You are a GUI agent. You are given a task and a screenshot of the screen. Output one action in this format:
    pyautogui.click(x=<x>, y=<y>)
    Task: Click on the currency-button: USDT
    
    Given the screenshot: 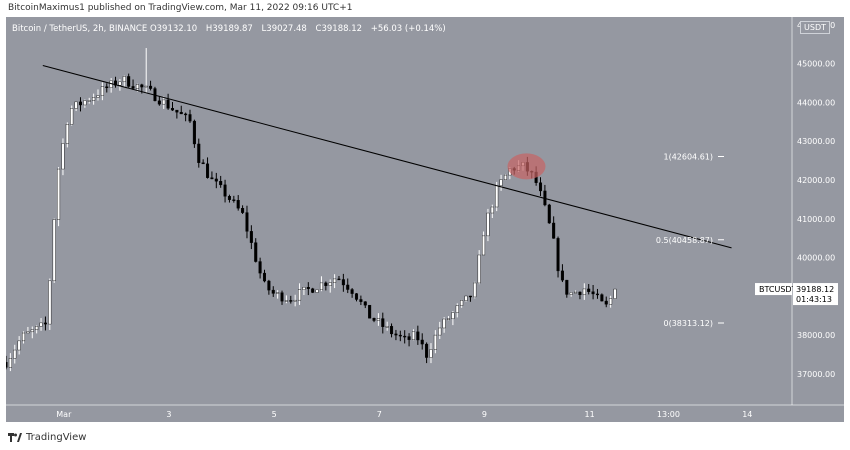 What is the action you would take?
    pyautogui.click(x=815, y=27)
    